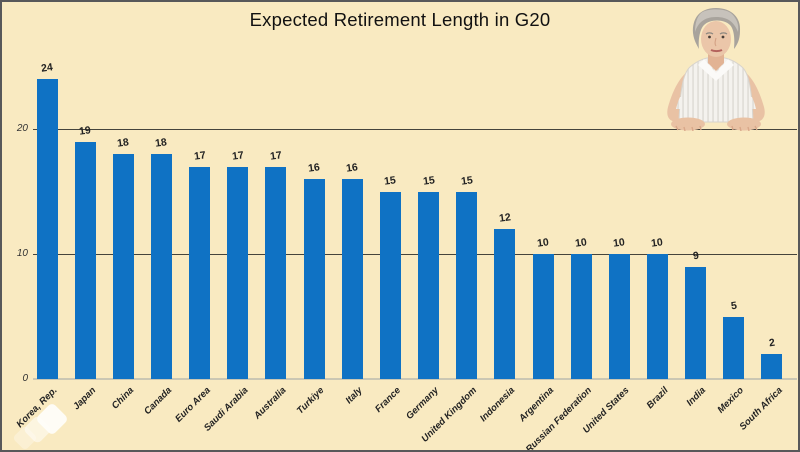 The image size is (800, 452). What do you see at coordinates (695, 255) in the screenshot?
I see `bar-value-label: 9` at bounding box center [695, 255].